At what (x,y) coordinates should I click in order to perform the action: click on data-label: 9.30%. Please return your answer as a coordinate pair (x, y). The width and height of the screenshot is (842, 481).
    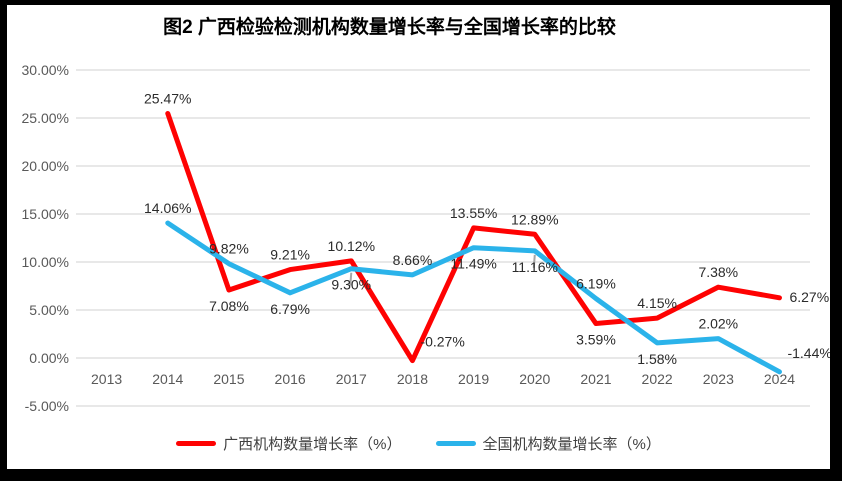
    Looking at the image, I should click on (351, 285).